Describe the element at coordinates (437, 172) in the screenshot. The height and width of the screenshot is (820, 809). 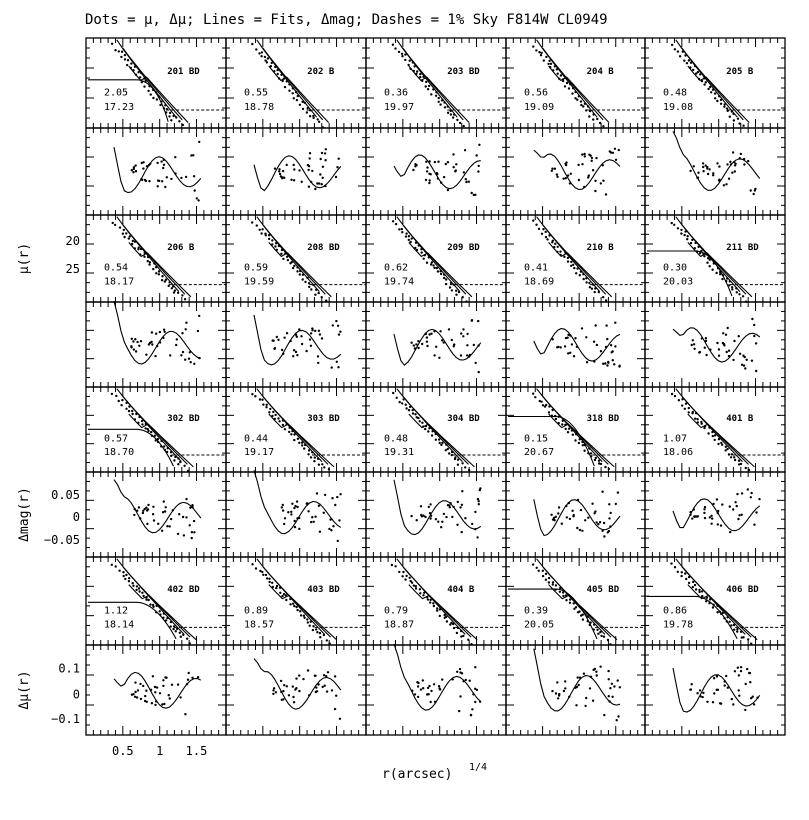
I see `delta-mag-line` at that location.